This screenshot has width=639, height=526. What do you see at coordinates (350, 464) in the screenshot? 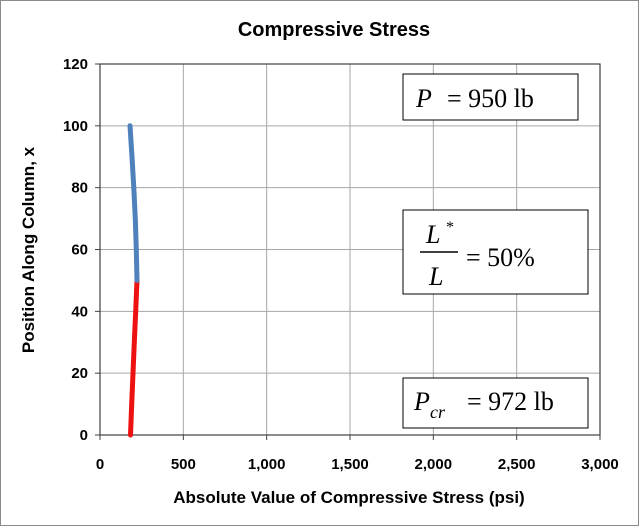
I see `x-tick-label: 1,500` at bounding box center [350, 464].